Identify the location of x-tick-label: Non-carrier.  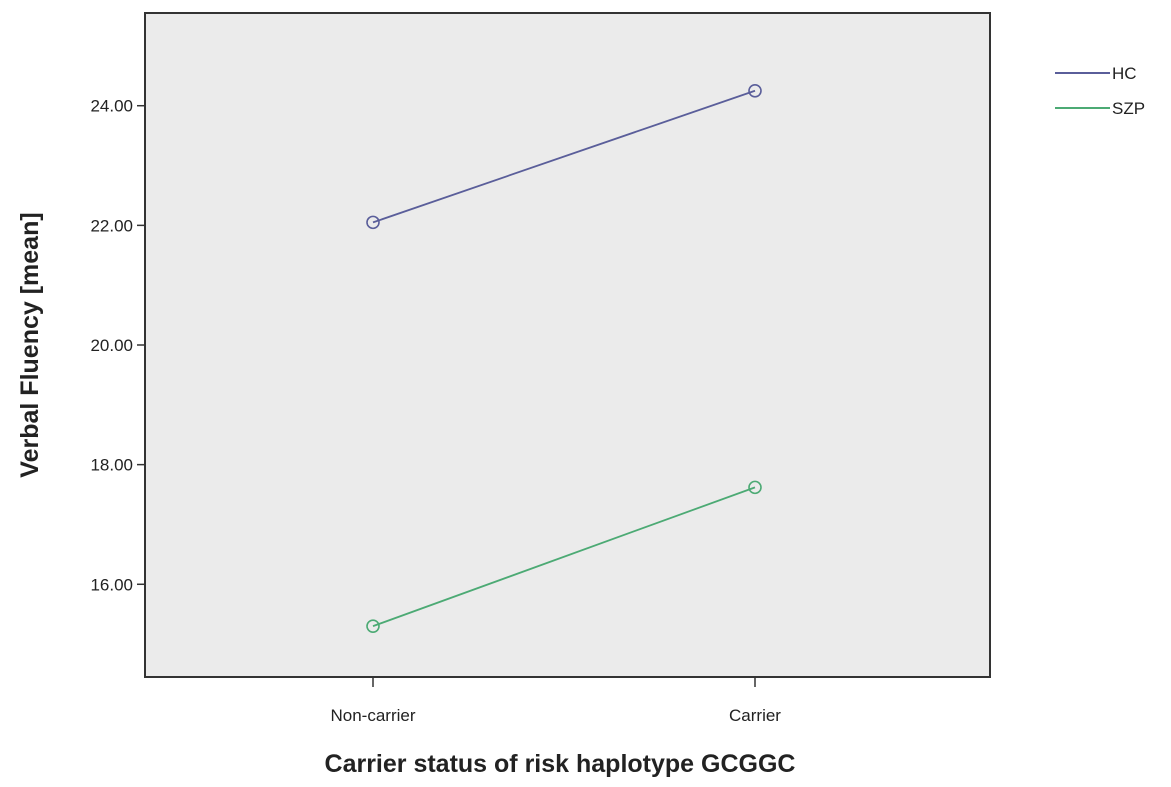
(372, 715).